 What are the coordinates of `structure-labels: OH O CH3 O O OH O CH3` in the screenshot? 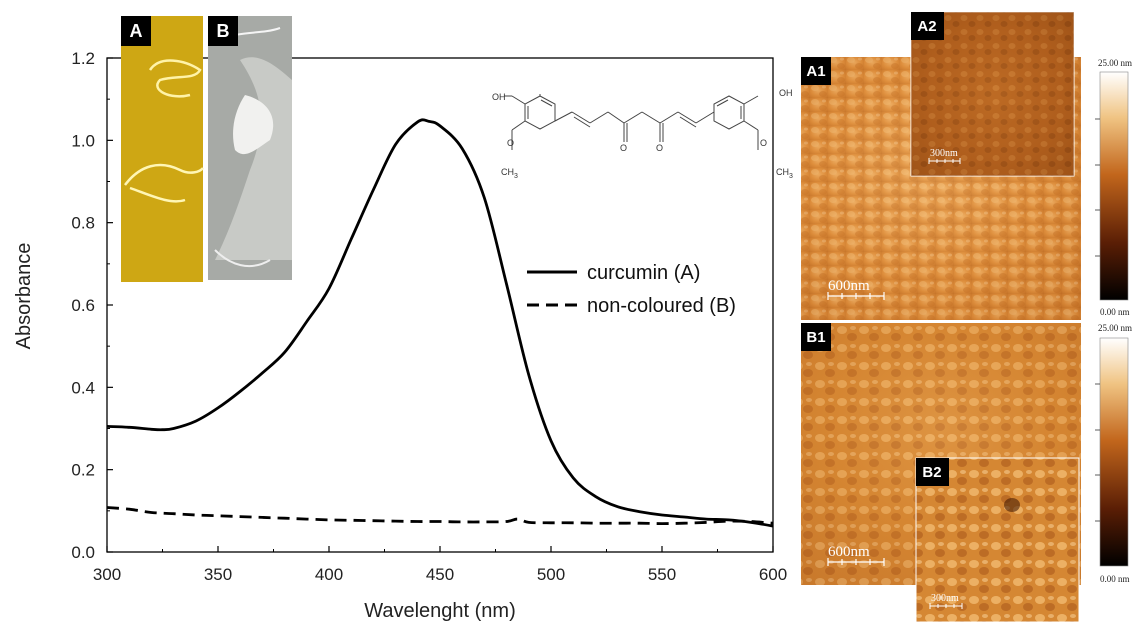 It's located at (642, 134).